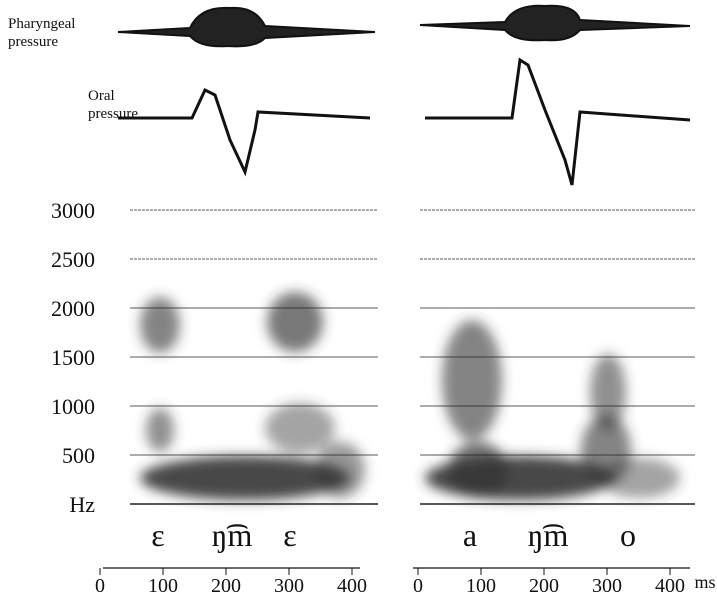  What do you see at coordinates (73, 357) in the screenshot?
I see `y-tick-label: 1500` at bounding box center [73, 357].